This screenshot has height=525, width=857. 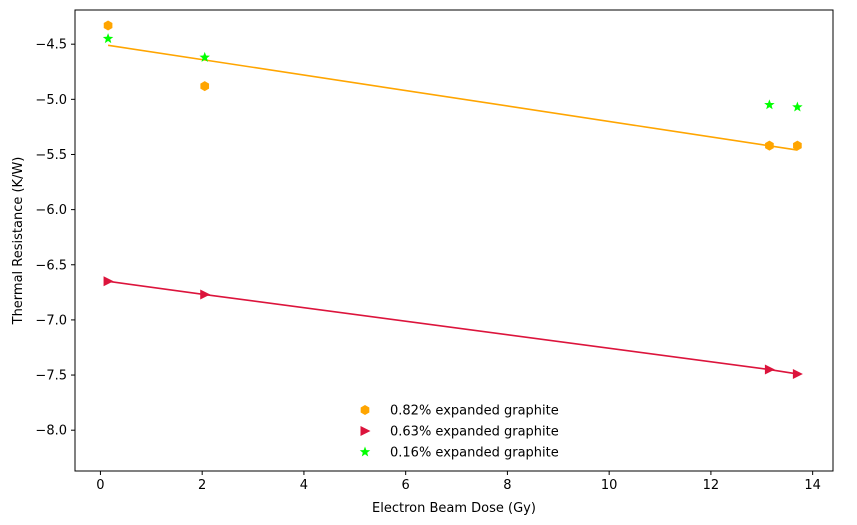 I want to click on y-tick-label: −7.5, so click(x=51, y=376).